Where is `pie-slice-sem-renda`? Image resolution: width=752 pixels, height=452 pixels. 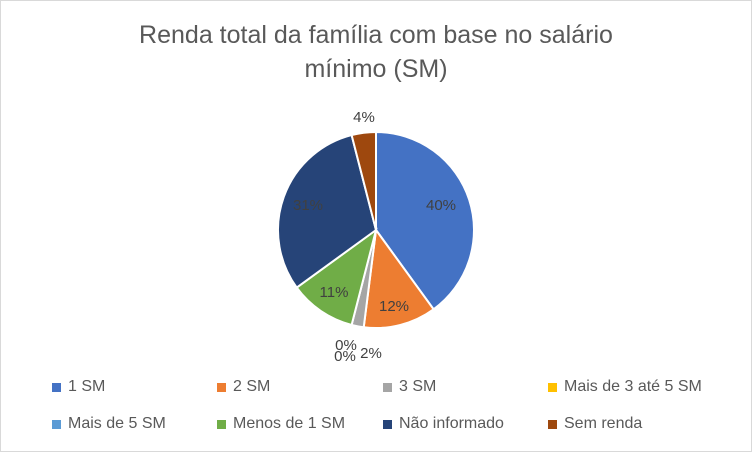
pie-slice-sem-renda is located at coordinates (363, 180).